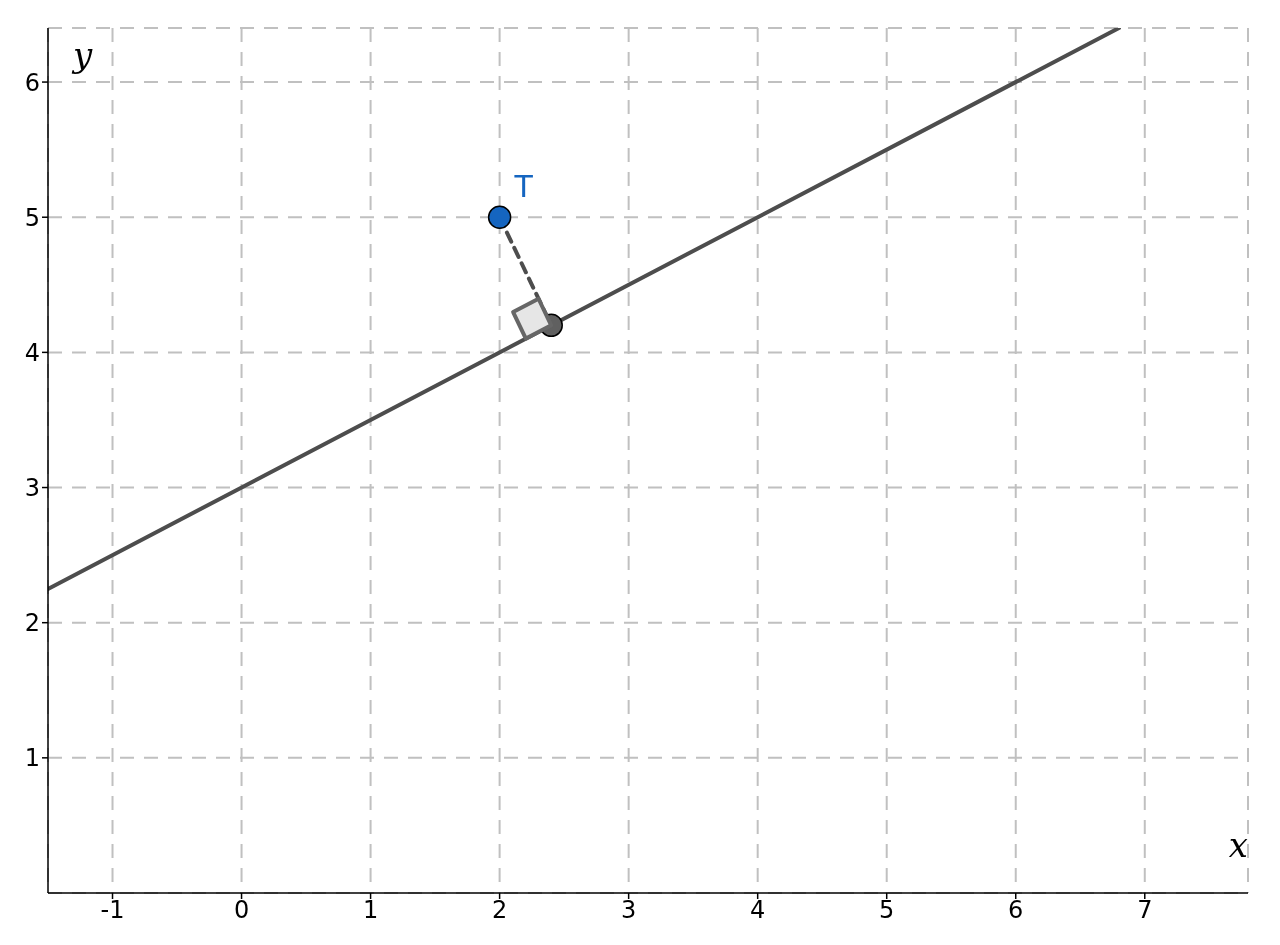 This screenshot has width=1280, height=945. Describe the element at coordinates (1016, 910) in the screenshot. I see `x-tick-label: 6` at that location.